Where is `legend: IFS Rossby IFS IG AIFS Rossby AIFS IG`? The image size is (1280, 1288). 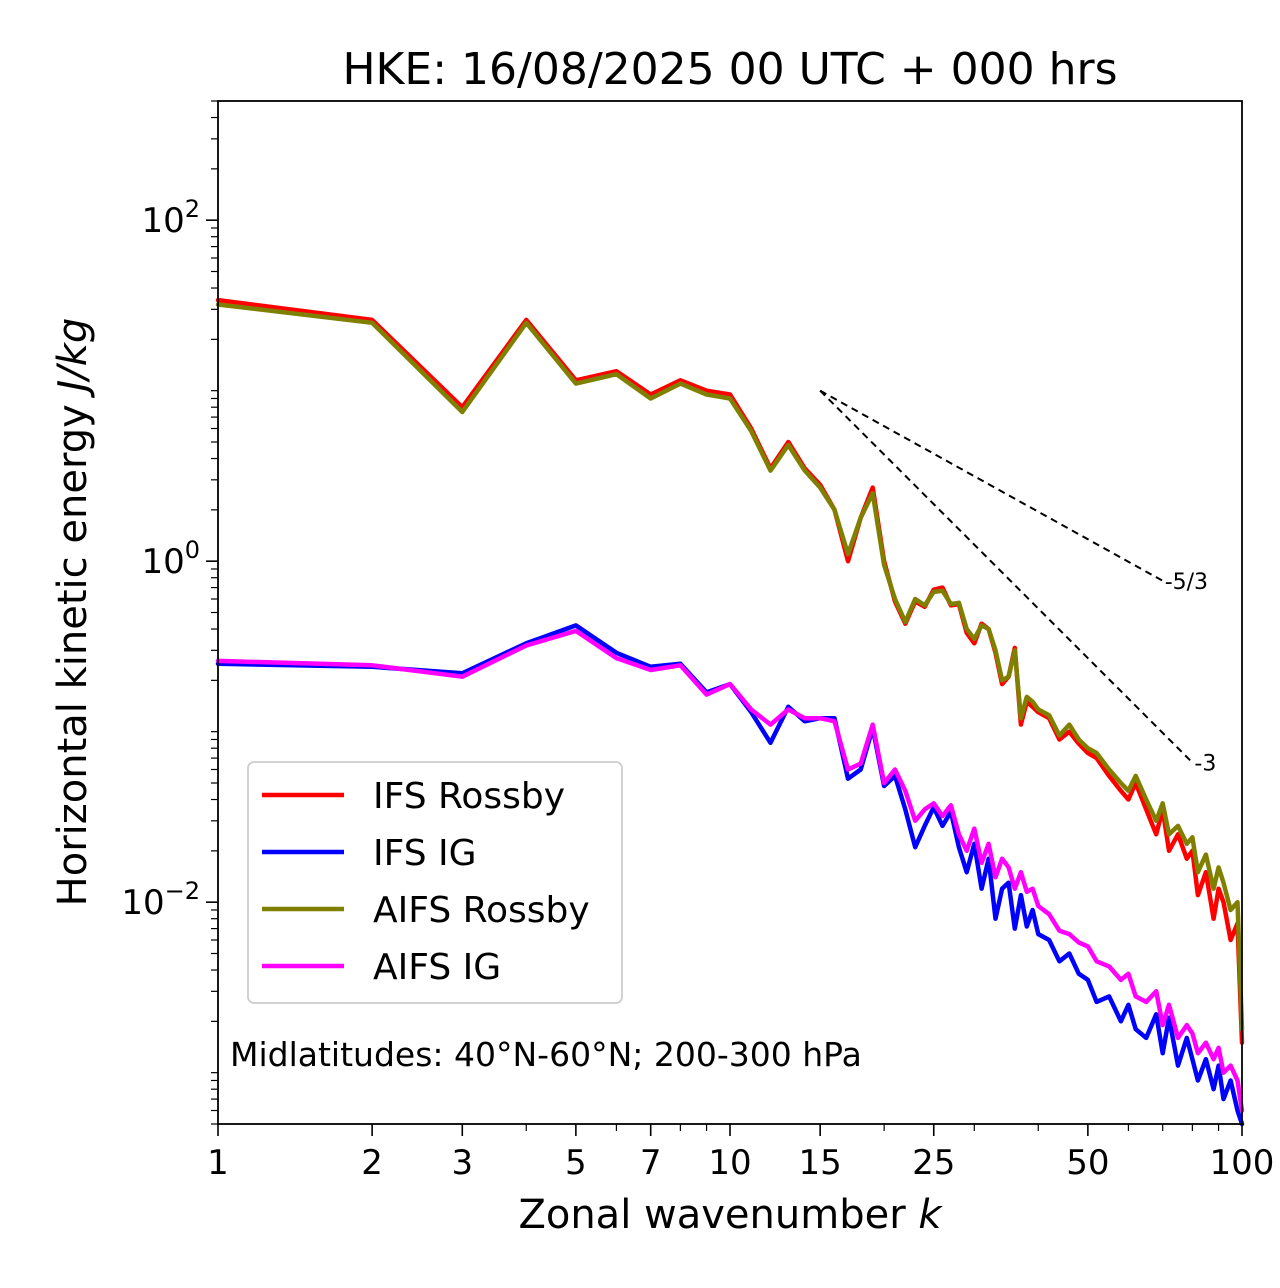
legend: IFS Rossby IFS IG AIFS Rossby AIFS IG is located at coordinates (435, 882).